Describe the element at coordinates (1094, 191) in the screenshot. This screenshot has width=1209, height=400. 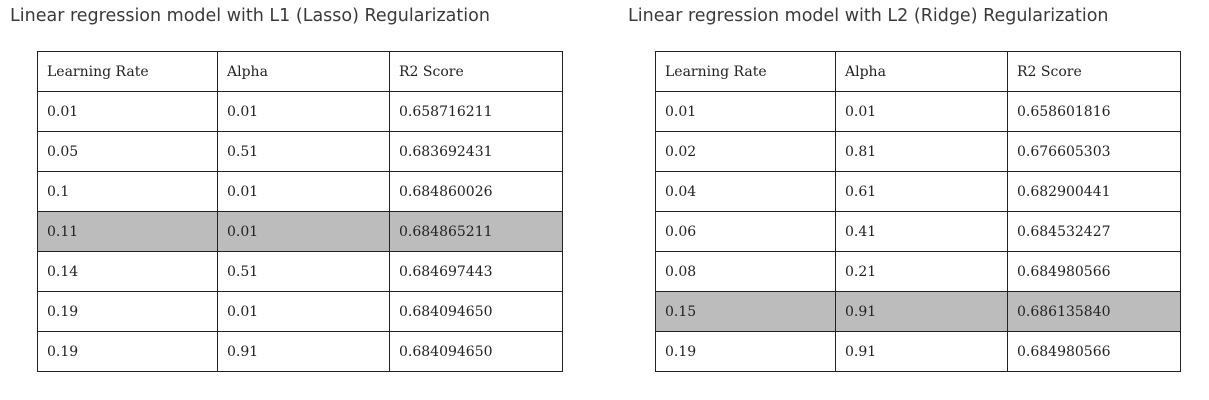
I see `cell-r2-score: 0.682900441` at that location.